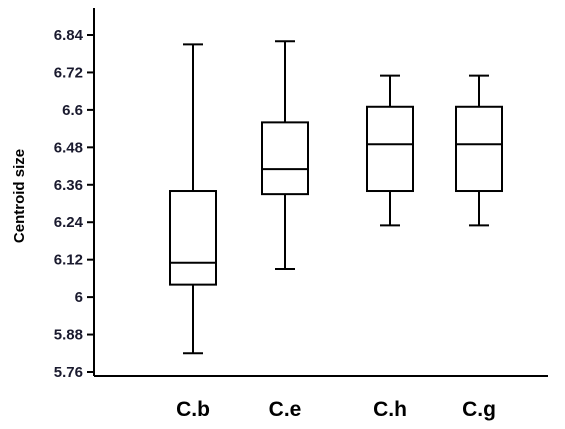  Describe the element at coordinates (68, 147) in the screenshot. I see `y-tick-label: 6.48` at that location.